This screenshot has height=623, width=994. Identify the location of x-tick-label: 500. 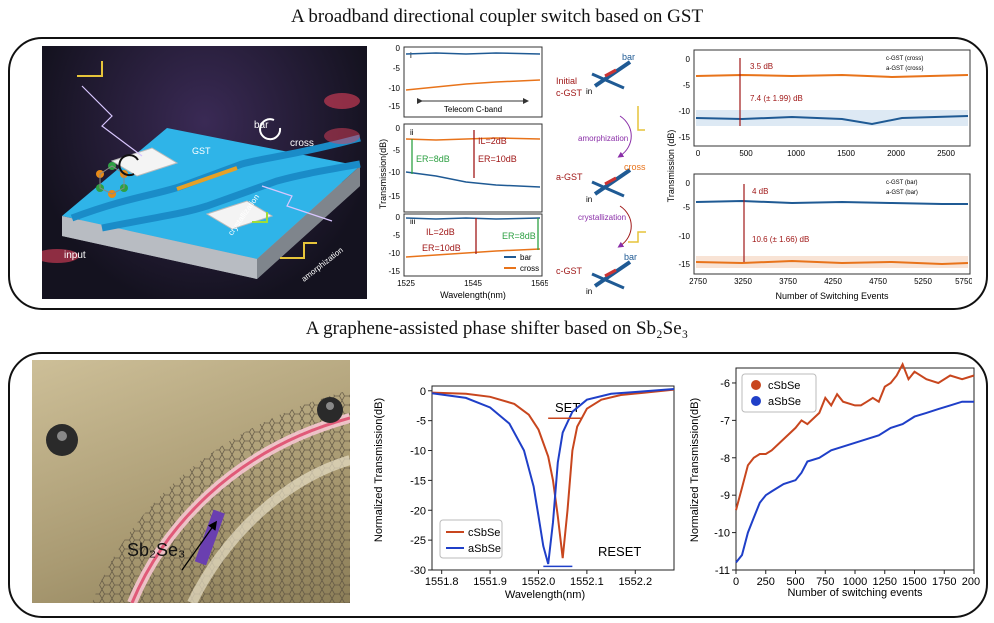
(795, 582).